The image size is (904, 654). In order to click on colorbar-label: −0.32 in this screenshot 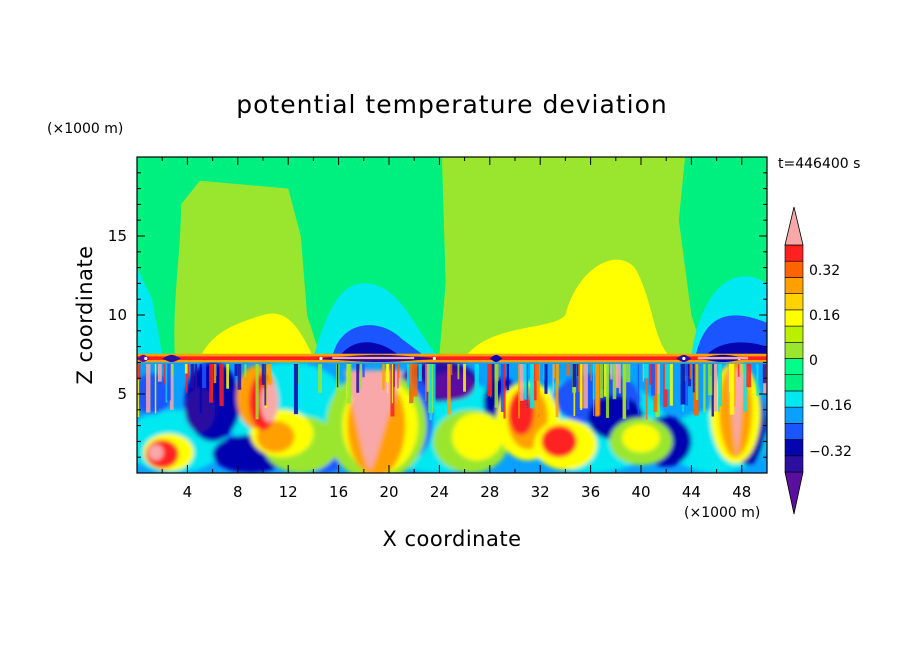, I will do `click(830, 452)`.